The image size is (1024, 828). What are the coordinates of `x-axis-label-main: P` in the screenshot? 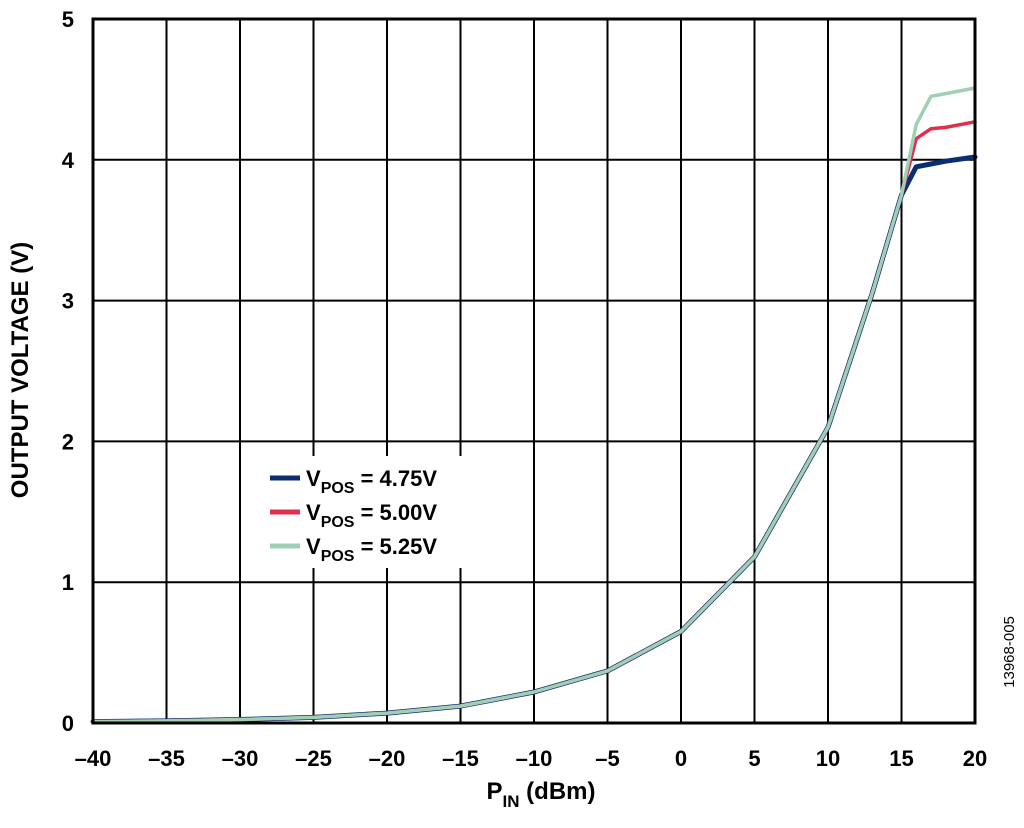 It's located at (495, 791).